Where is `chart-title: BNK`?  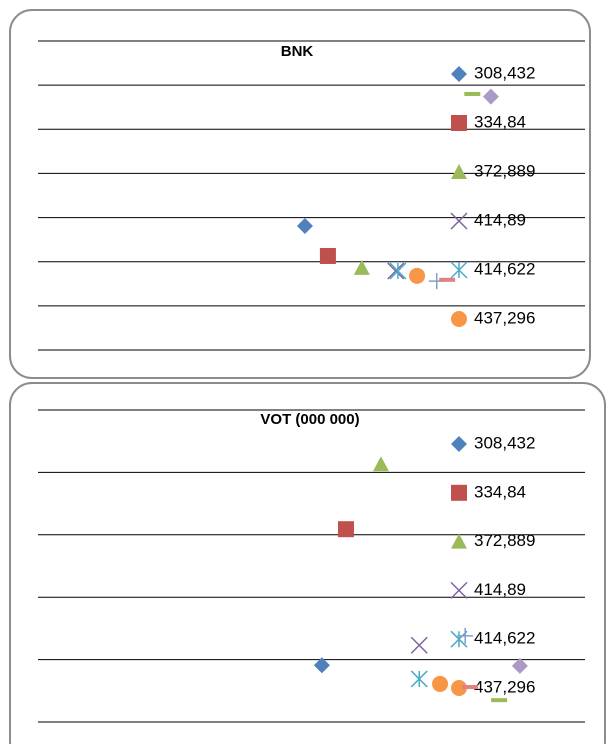 chart-title: BNK is located at coordinates (297, 51).